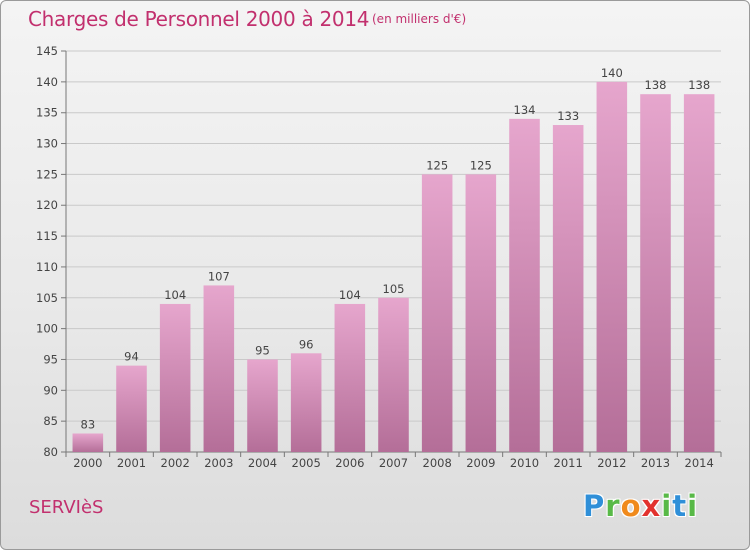  Describe the element at coordinates (88, 424) in the screenshot. I see `data-label: 83` at that location.